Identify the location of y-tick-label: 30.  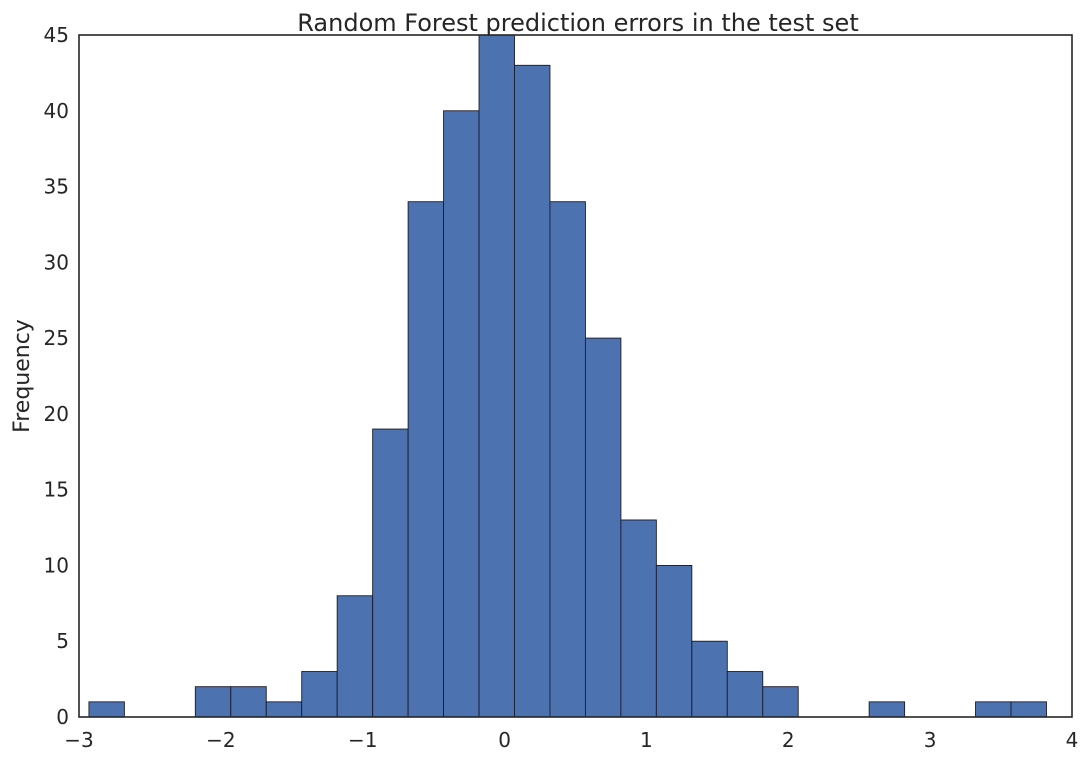
(56, 262).